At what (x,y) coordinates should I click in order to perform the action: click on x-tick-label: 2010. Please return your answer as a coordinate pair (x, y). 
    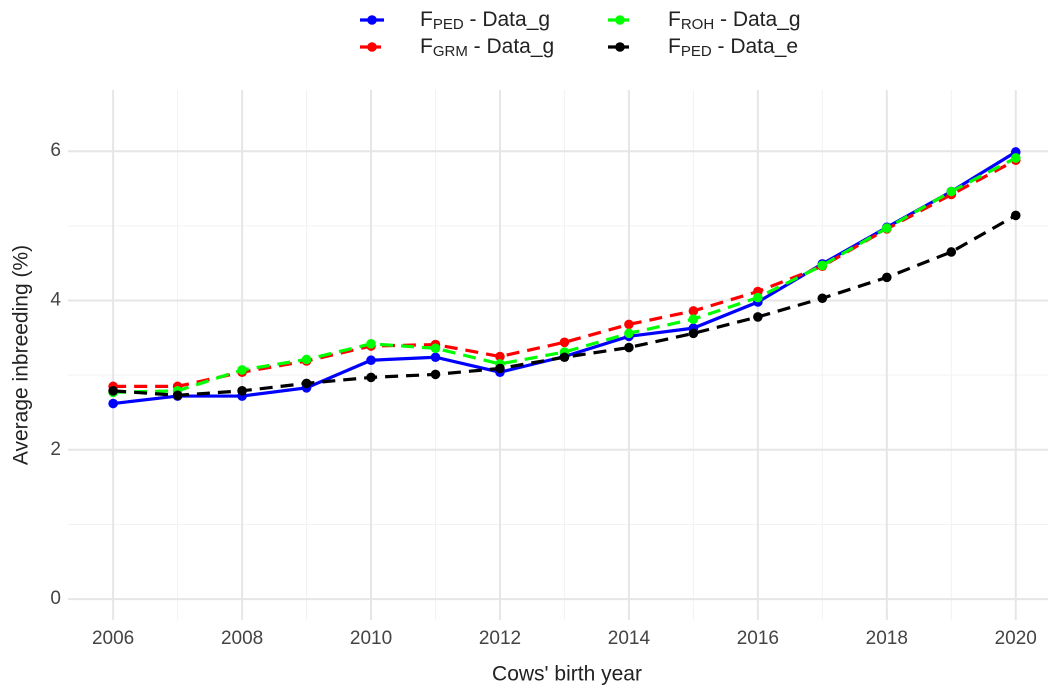
    Looking at the image, I should click on (371, 638).